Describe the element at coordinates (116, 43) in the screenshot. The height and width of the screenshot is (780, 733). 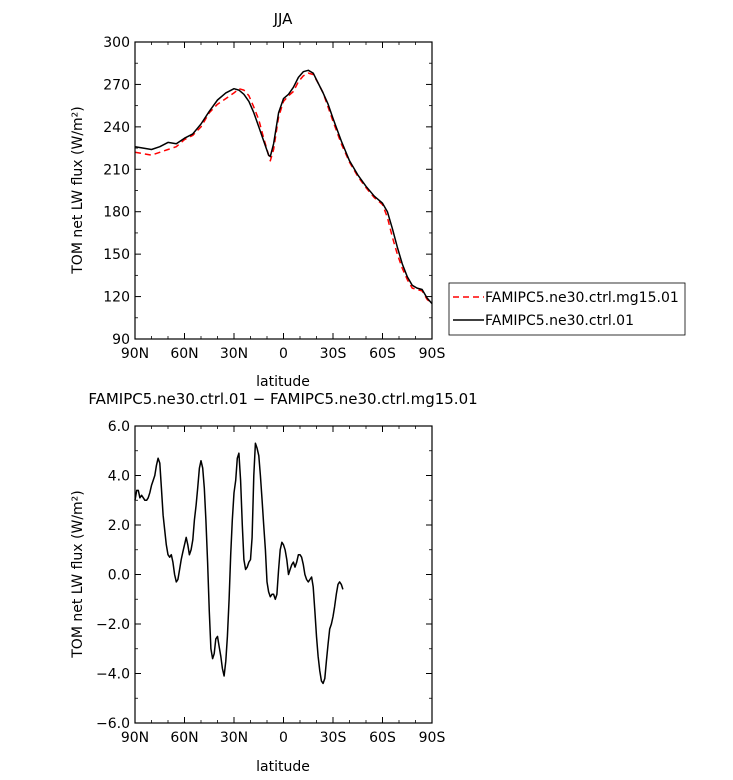
I see `top-chart-y-tick-label: 300` at that location.